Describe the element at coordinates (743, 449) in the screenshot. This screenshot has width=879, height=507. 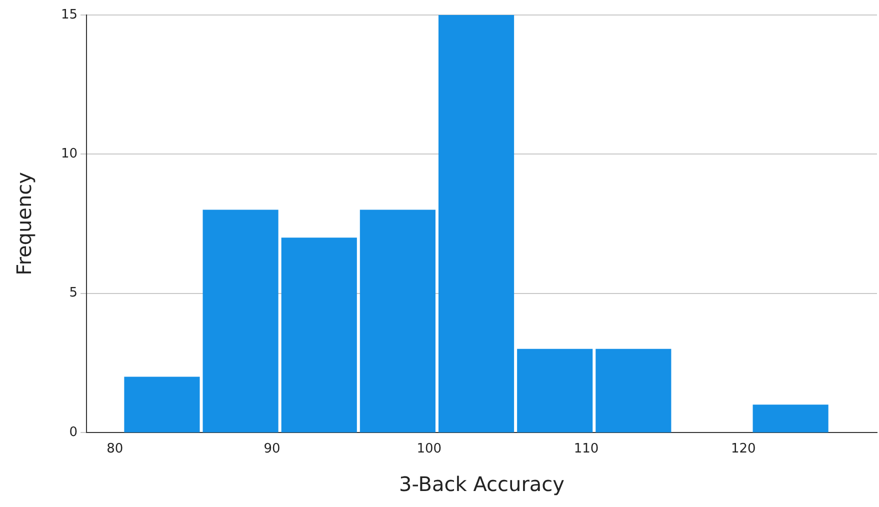
I see `x-tick-label: 120` at that location.